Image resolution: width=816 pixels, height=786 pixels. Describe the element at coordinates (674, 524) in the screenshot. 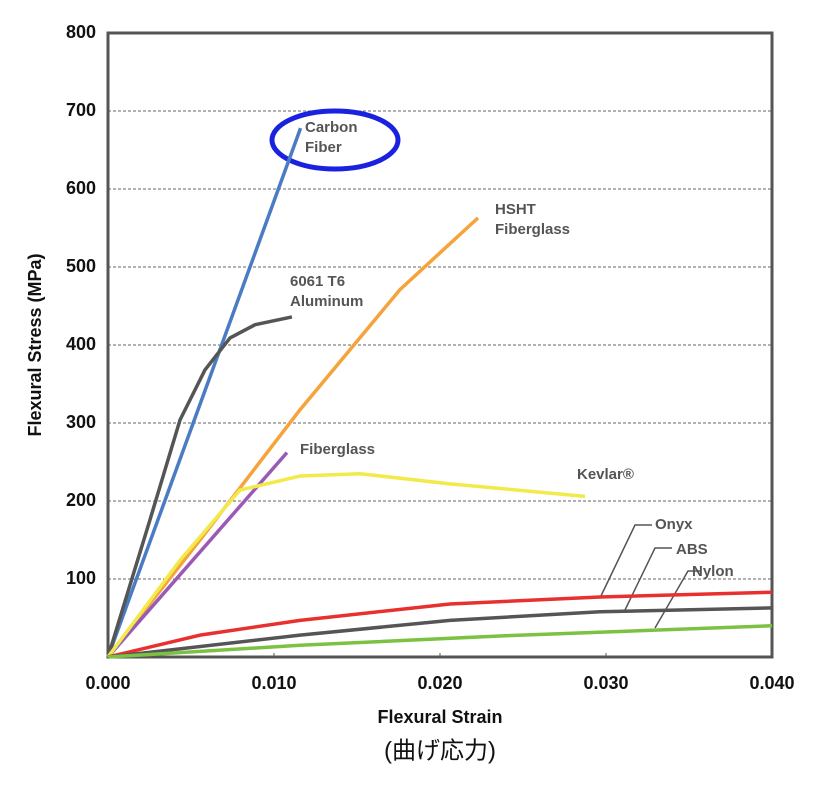

I see `series-label: Onyx` at that location.